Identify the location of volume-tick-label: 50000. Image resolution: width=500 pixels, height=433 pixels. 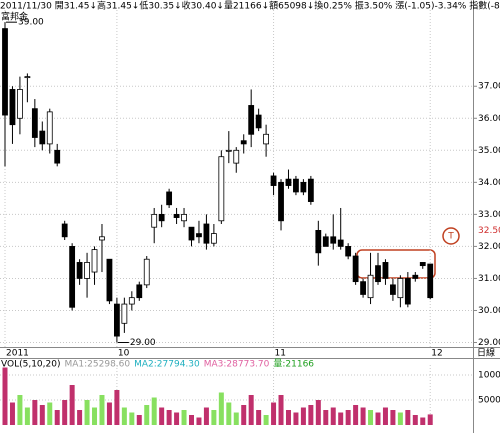
(489, 401).